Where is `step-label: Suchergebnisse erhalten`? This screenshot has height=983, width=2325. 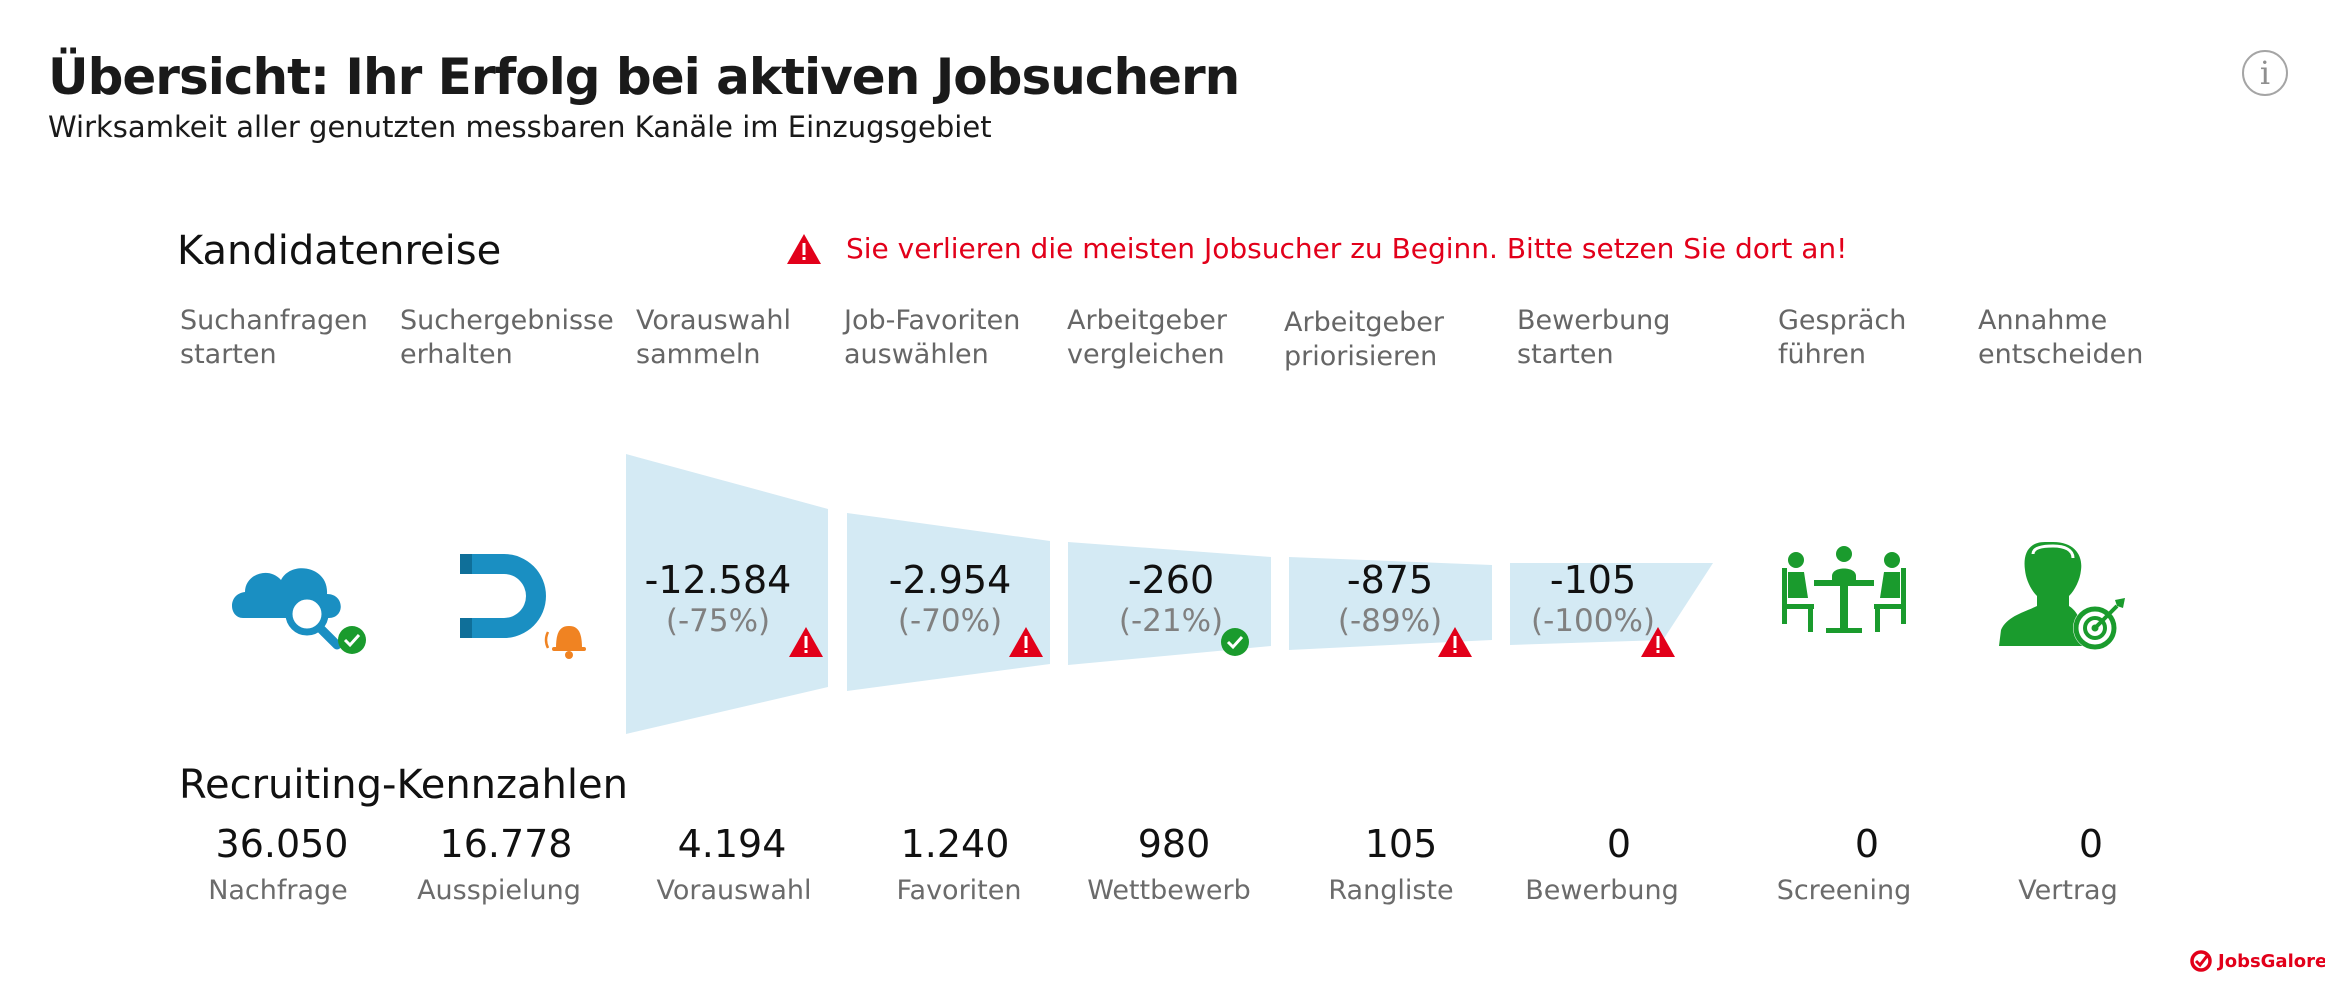 step-label: Suchergebnisse erhalten is located at coordinates (507, 337).